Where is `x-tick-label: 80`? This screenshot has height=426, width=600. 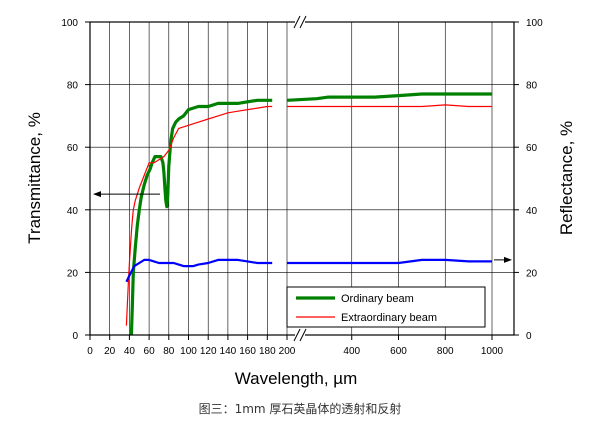
x-tick-label: 80 is located at coordinates (169, 351).